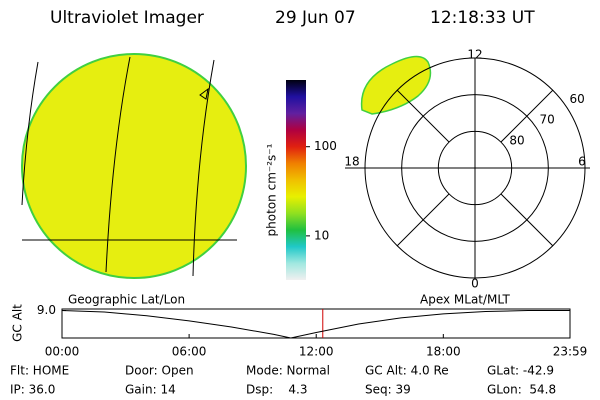 This screenshot has width=600, height=400. I want to click on time: 12:18:33 UT, so click(482, 18).